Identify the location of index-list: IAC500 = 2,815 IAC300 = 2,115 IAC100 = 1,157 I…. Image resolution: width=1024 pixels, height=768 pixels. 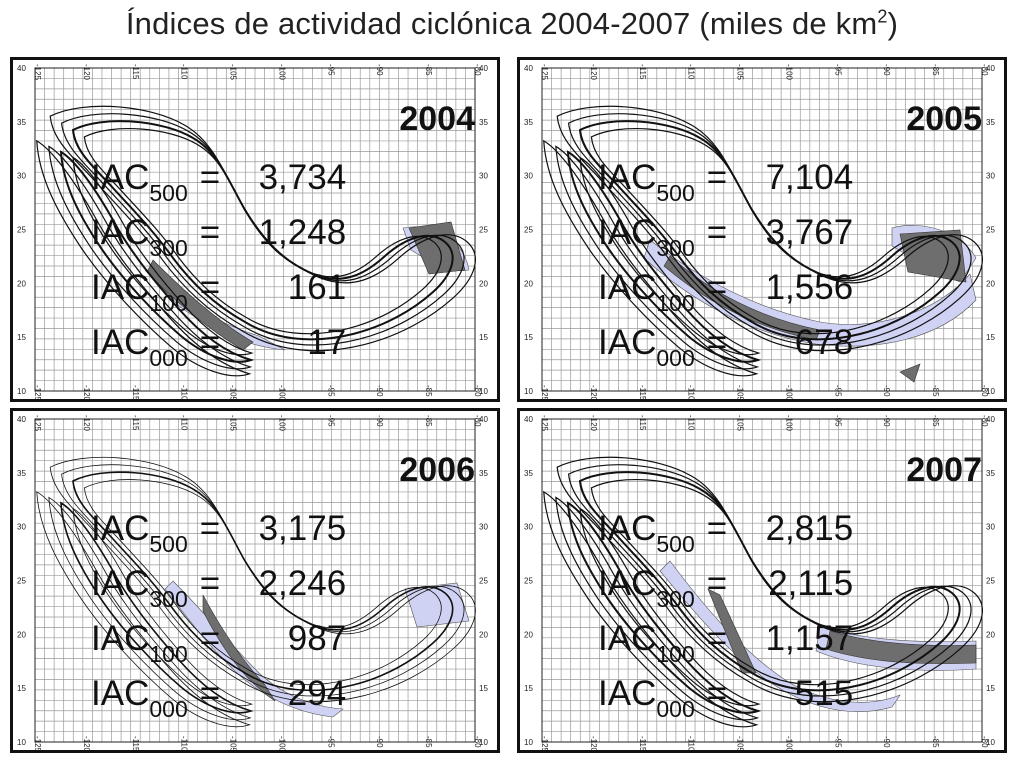
(778, 611).